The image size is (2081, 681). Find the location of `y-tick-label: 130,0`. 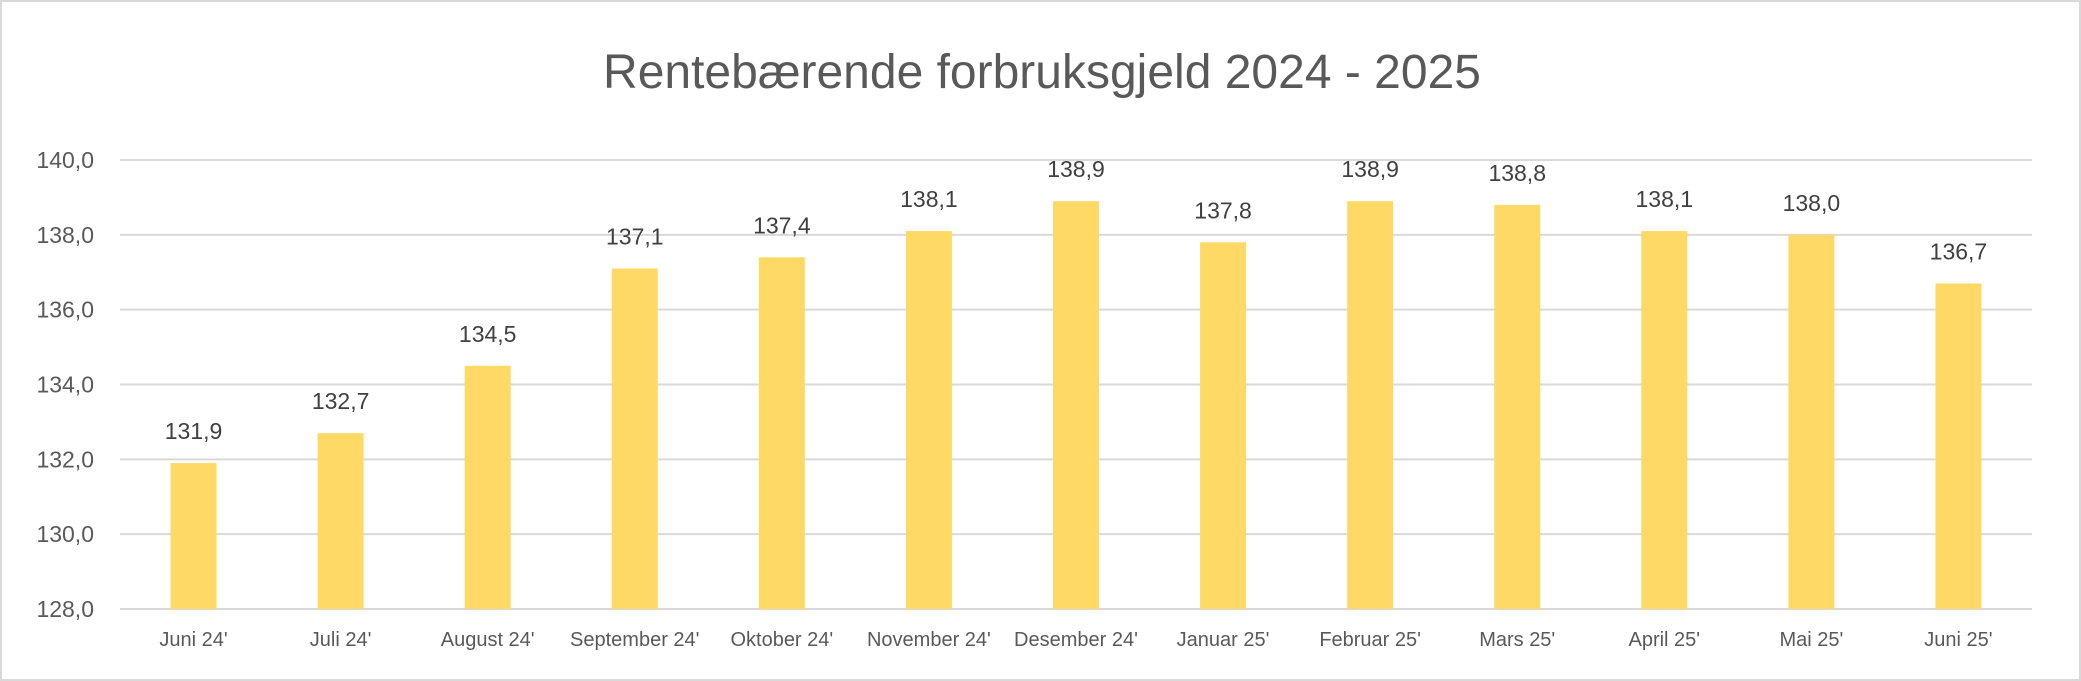

y-tick-label: 130,0 is located at coordinates (65, 534).